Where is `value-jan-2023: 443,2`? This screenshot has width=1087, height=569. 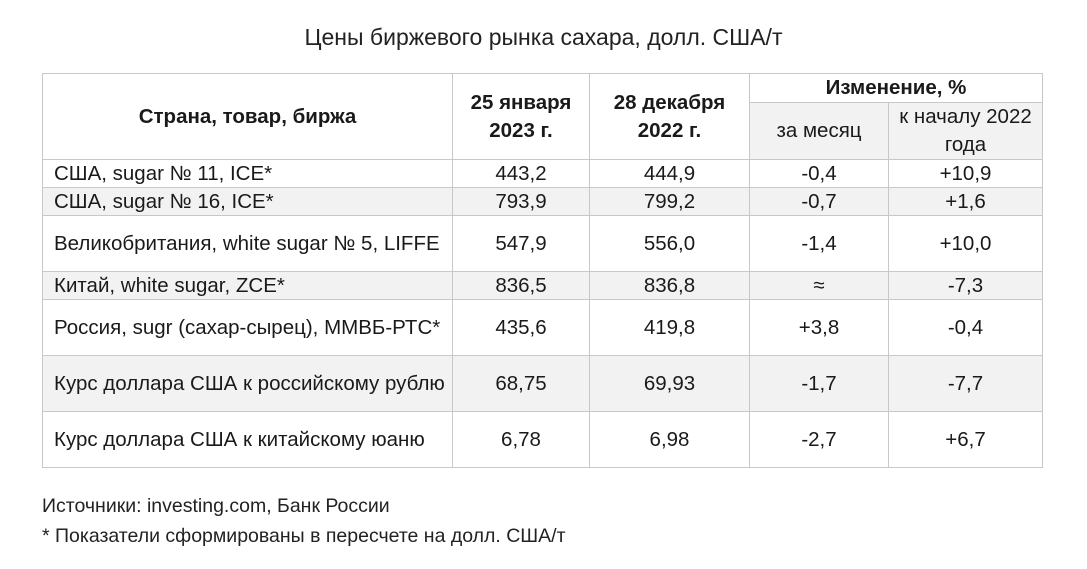 value-jan-2023: 443,2 is located at coordinates (521, 173).